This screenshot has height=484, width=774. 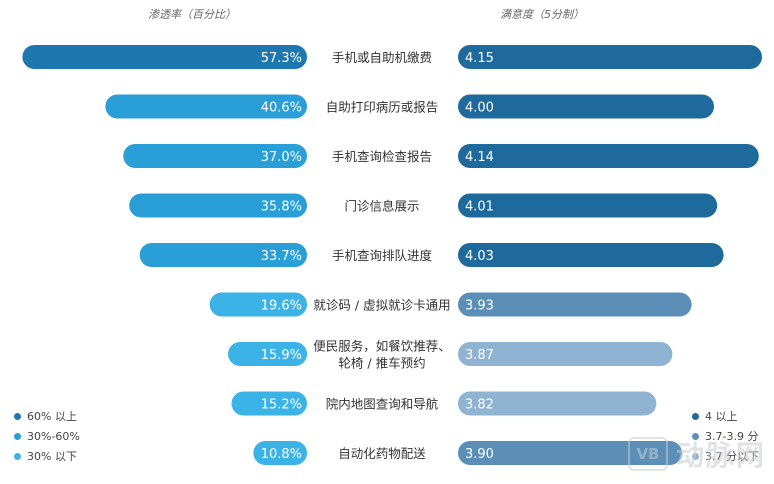 What do you see at coordinates (281, 207) in the screenshot?
I see `penetration-value-label: 35.8%` at bounding box center [281, 207].